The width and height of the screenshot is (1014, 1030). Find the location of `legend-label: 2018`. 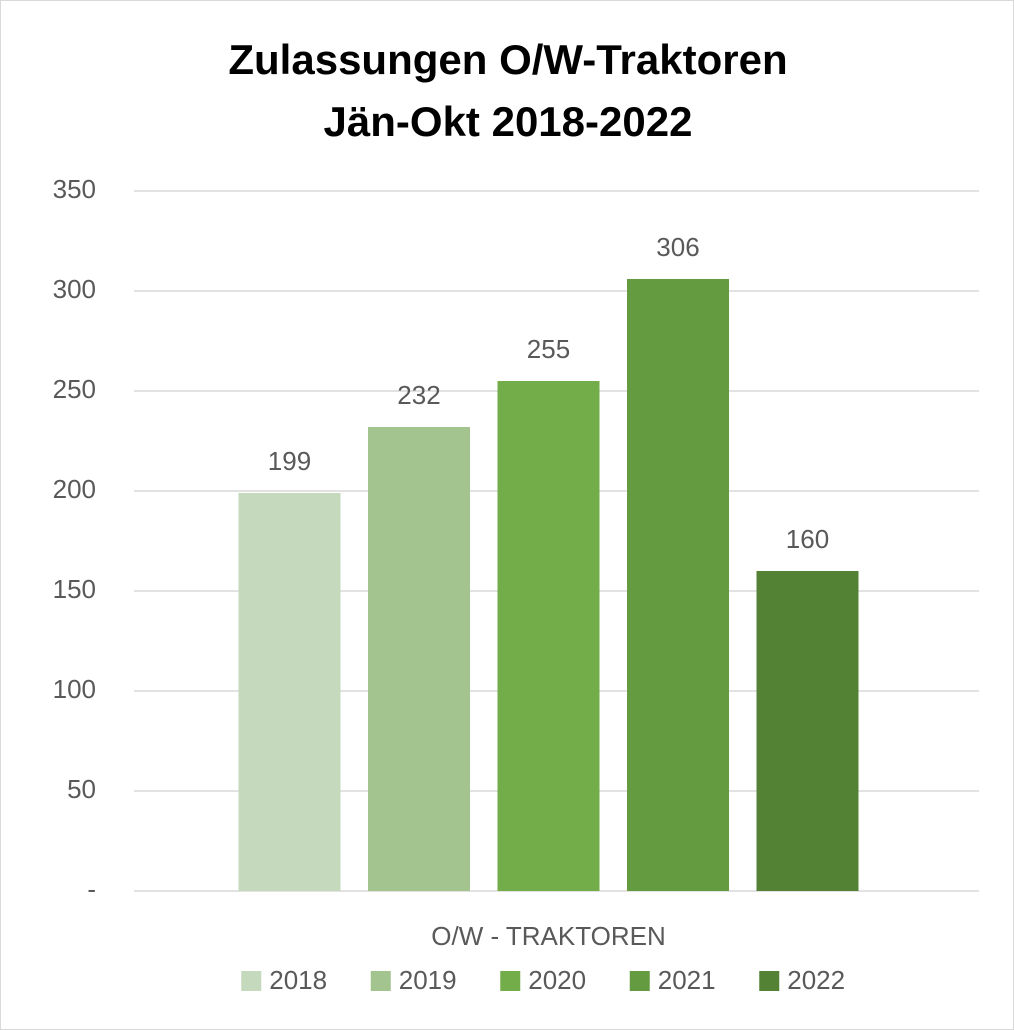

legend-label: 2018 is located at coordinates (298, 980).